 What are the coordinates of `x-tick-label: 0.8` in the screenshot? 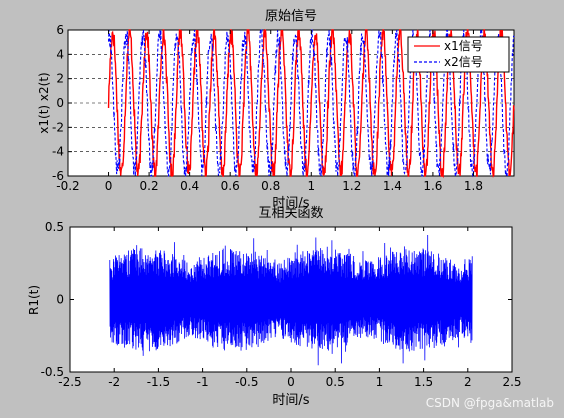 It's located at (270, 186).